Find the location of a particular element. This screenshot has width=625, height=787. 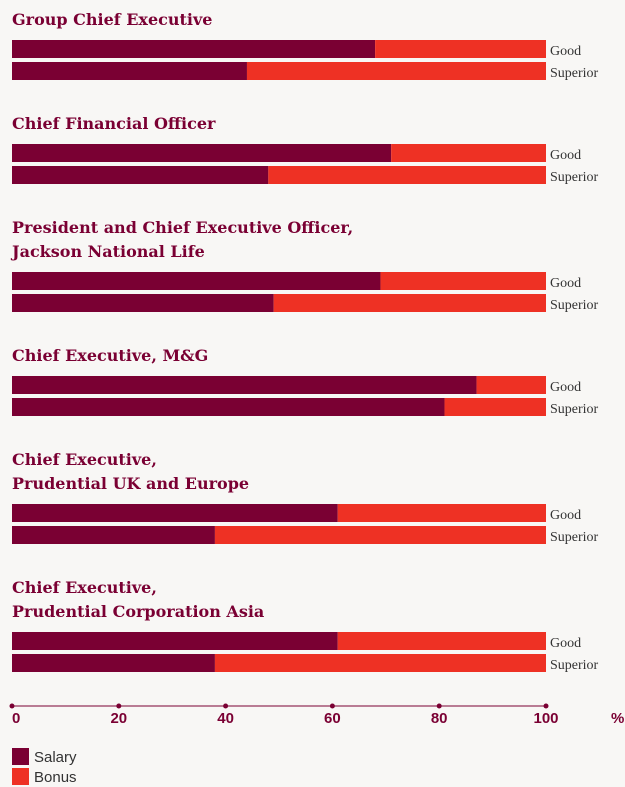

group-title: Chief Financial Officer is located at coordinates (114, 123).